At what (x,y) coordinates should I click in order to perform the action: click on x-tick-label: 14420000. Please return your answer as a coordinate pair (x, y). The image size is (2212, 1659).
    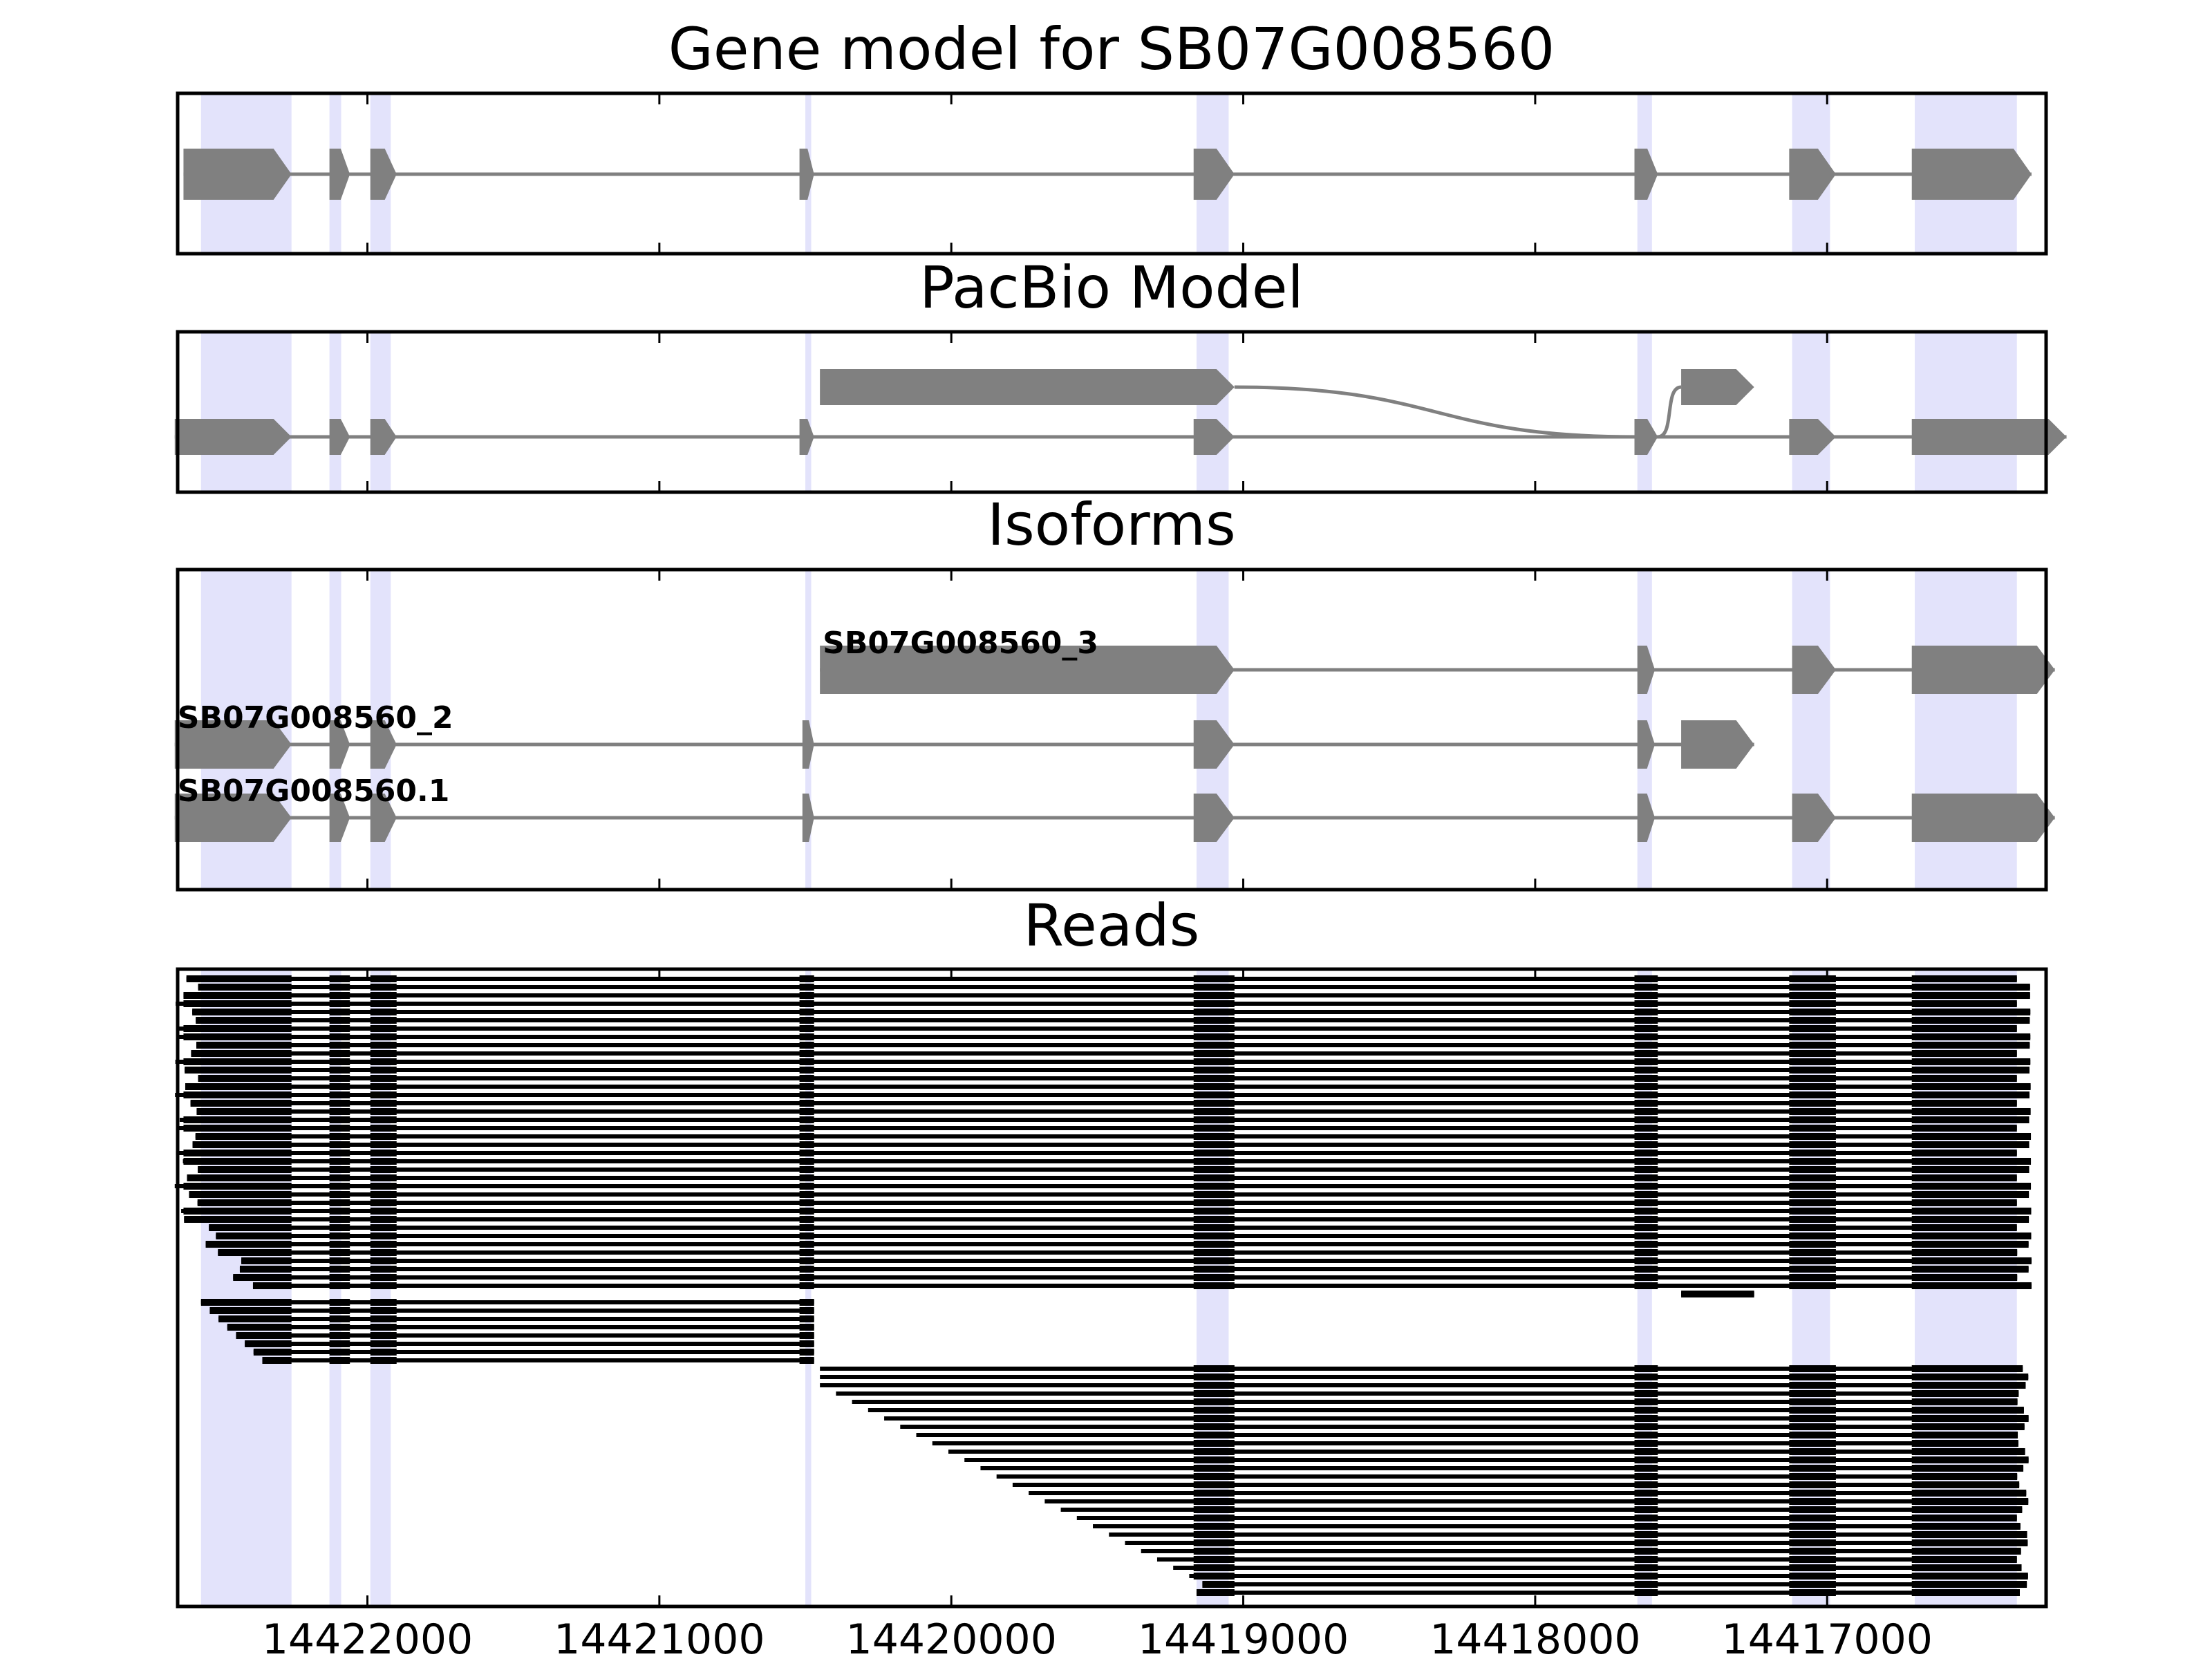
    Looking at the image, I should click on (951, 1637).